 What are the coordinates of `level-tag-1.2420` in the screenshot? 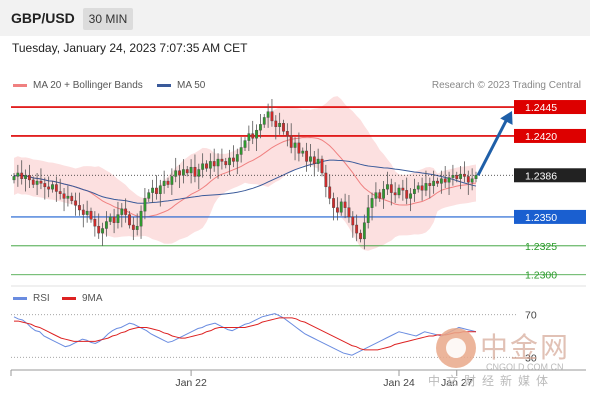 It's located at (550, 135).